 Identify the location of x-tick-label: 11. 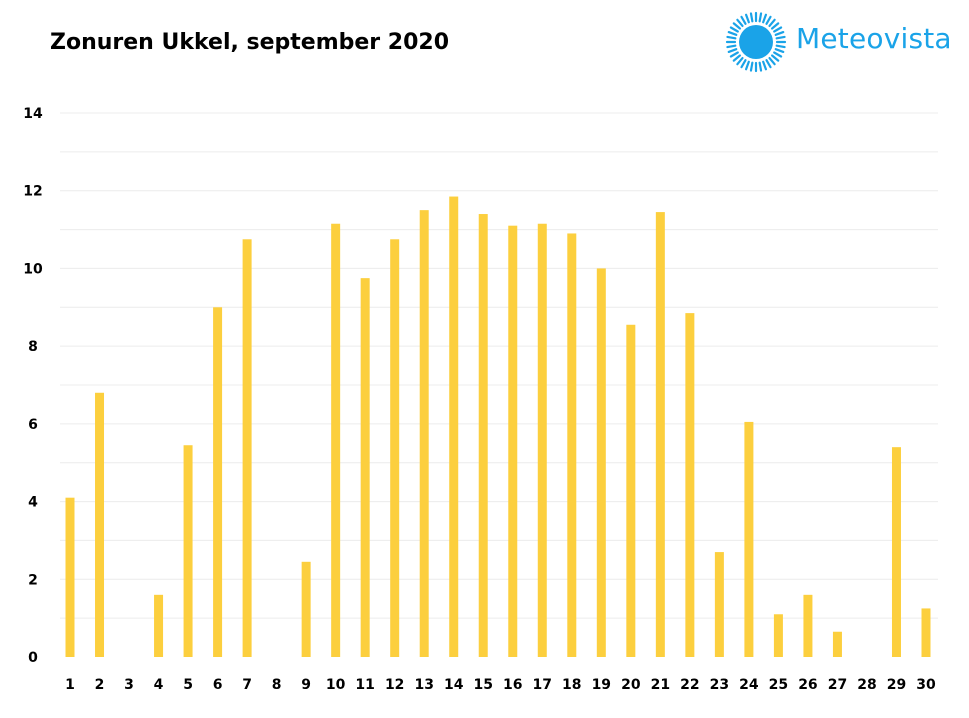
(364, 685).